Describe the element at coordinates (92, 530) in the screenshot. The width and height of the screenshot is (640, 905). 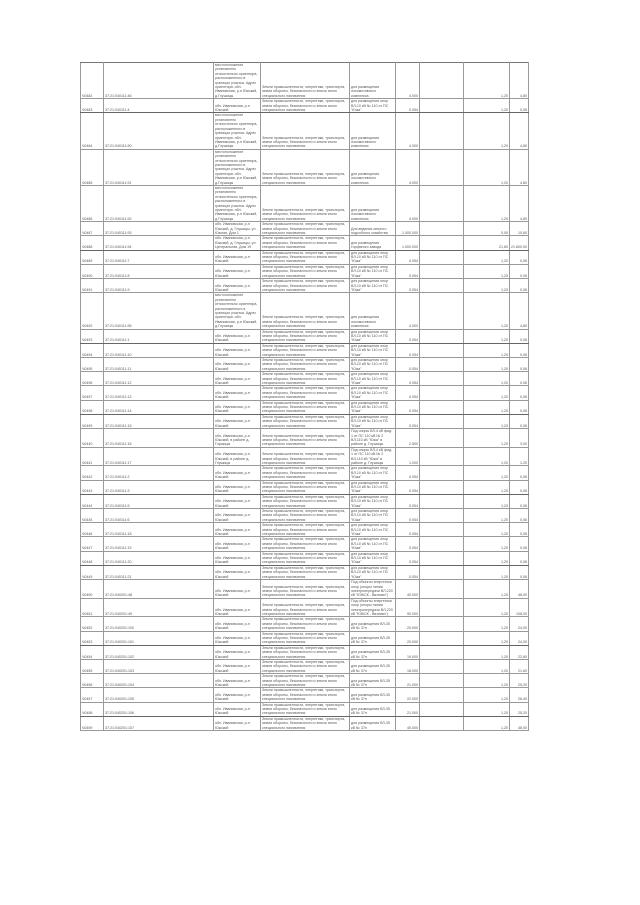
I see `plot-id-cell: Ч0446` at that location.